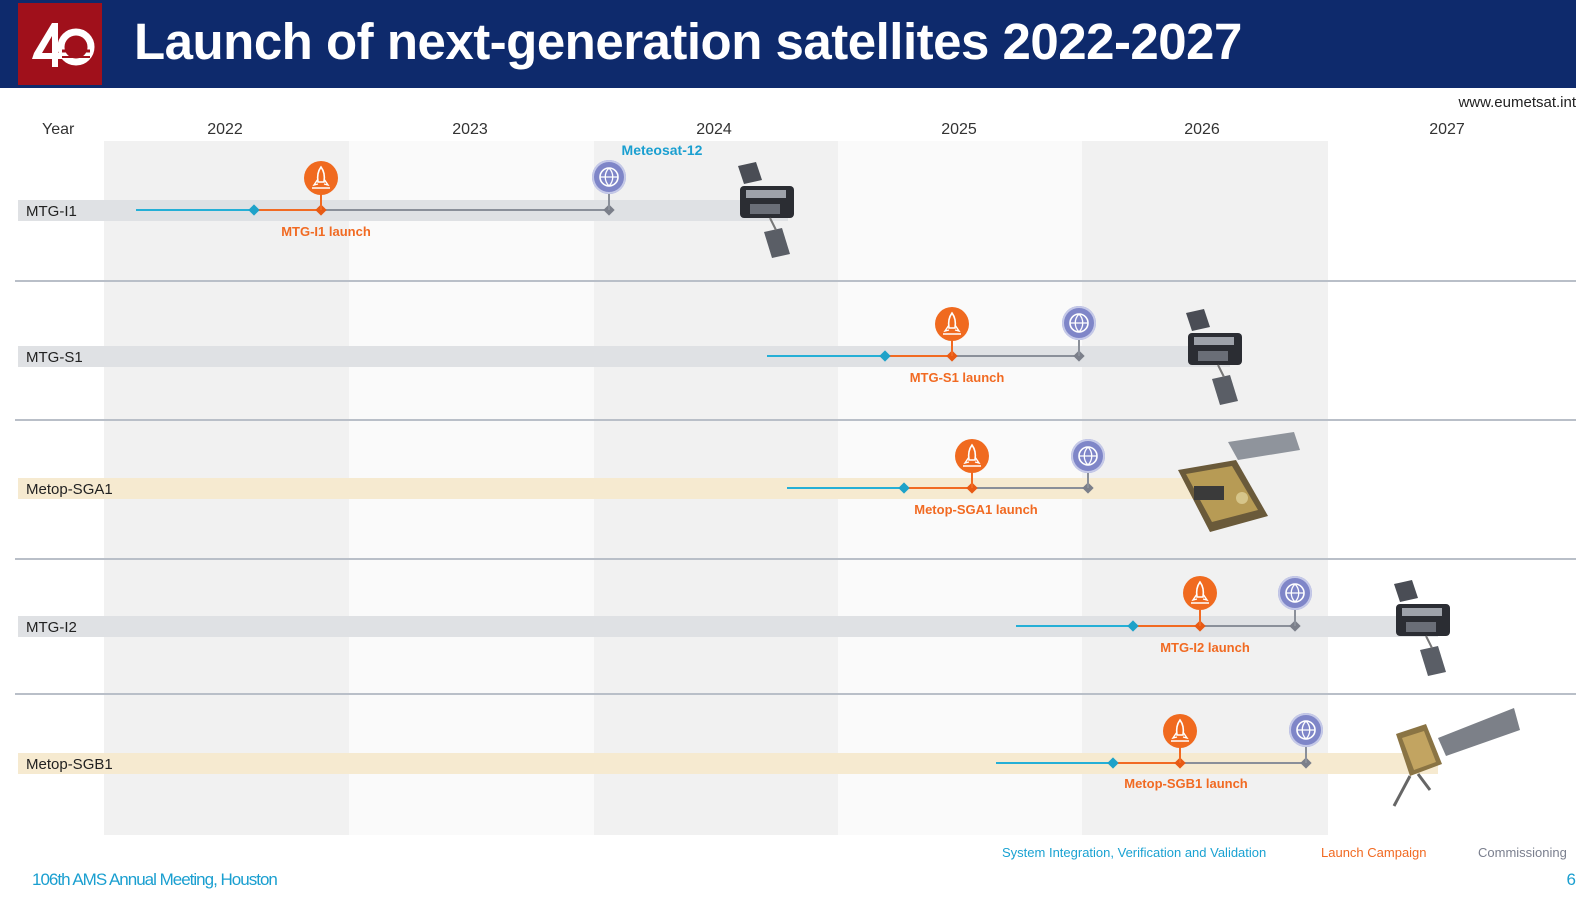 The height and width of the screenshot is (898, 1576). I want to click on year-label: 2027, so click(1447, 129).